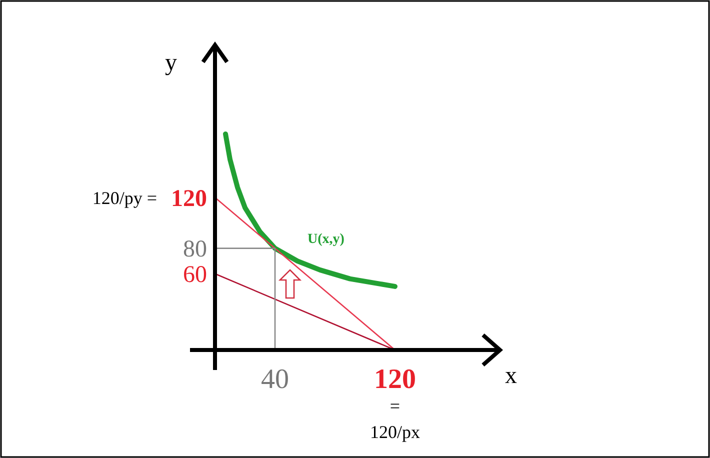  I want to click on y-tick-label: 120, so click(189, 199).